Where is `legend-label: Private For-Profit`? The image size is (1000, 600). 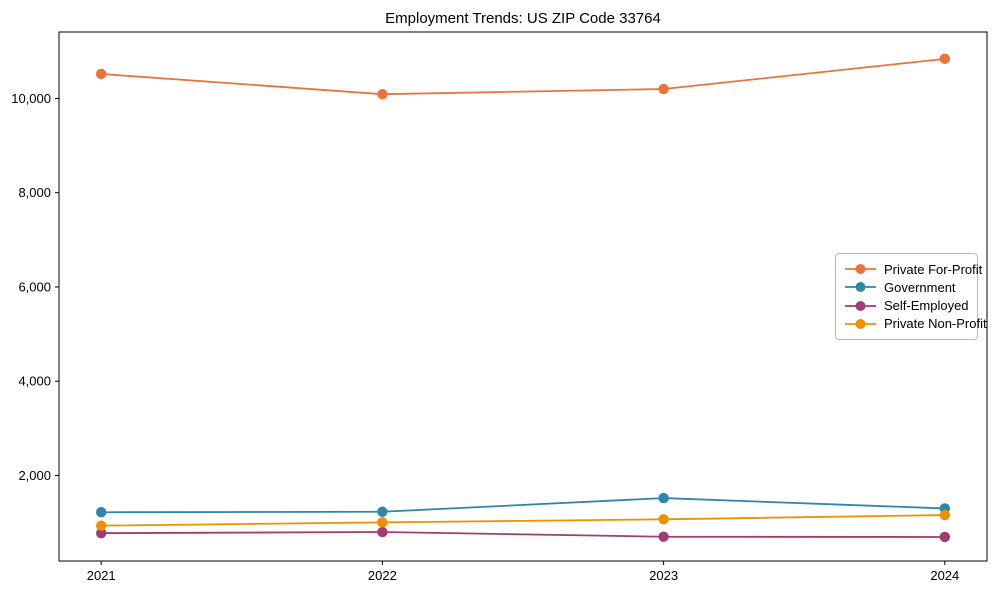
legend-label: Private For-Profit is located at coordinates (933, 269).